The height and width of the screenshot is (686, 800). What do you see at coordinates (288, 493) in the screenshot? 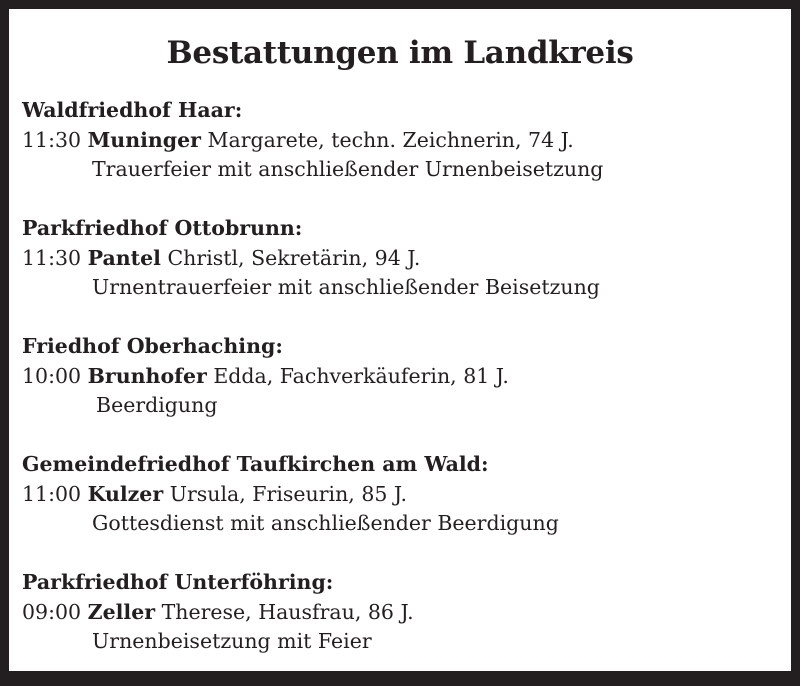
I see `person-details: Ursula, Friseurin, 85 J.` at bounding box center [288, 493].